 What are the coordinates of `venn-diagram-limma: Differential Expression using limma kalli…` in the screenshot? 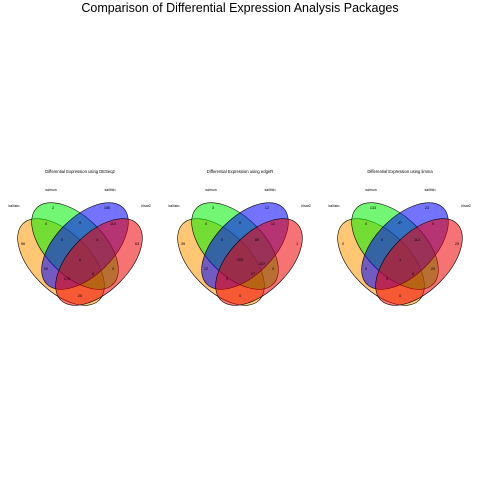 It's located at (400, 237).